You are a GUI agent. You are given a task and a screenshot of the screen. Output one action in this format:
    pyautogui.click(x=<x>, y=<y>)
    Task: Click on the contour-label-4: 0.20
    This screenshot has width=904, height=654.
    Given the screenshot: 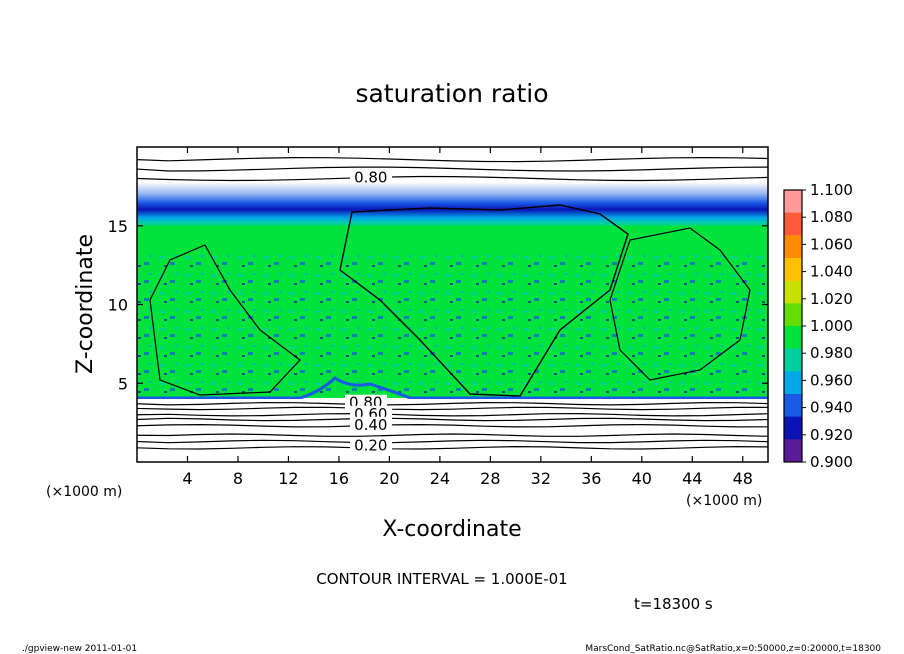 What is the action you would take?
    pyautogui.click(x=370, y=445)
    